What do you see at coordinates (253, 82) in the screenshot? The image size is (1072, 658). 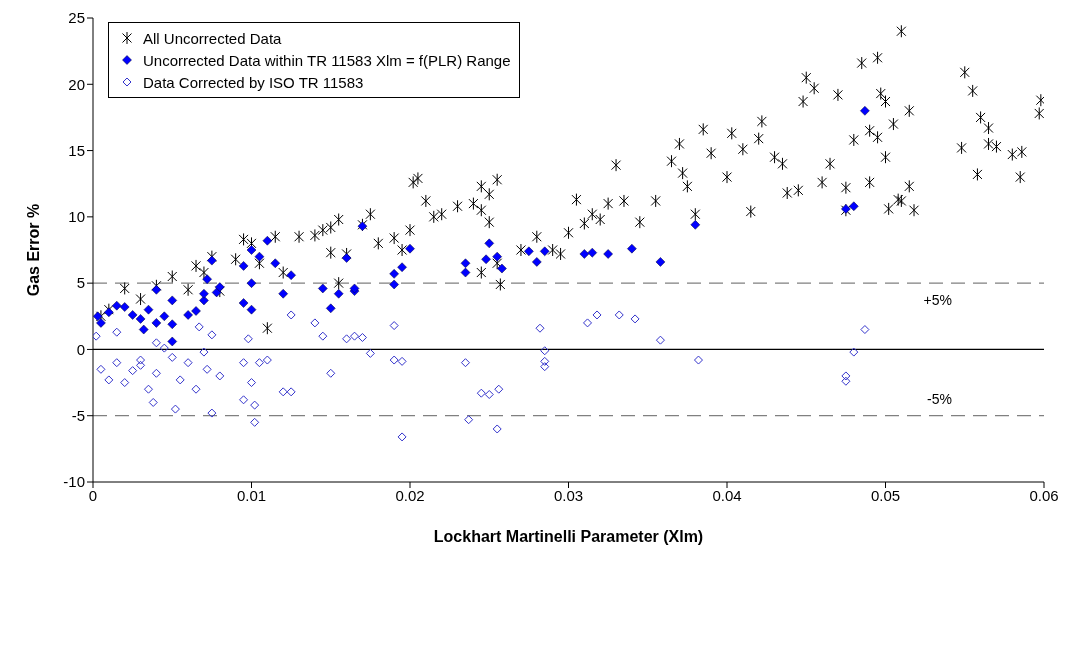 I see `legend-label: Data Corrected by ISO TR 11583` at bounding box center [253, 82].